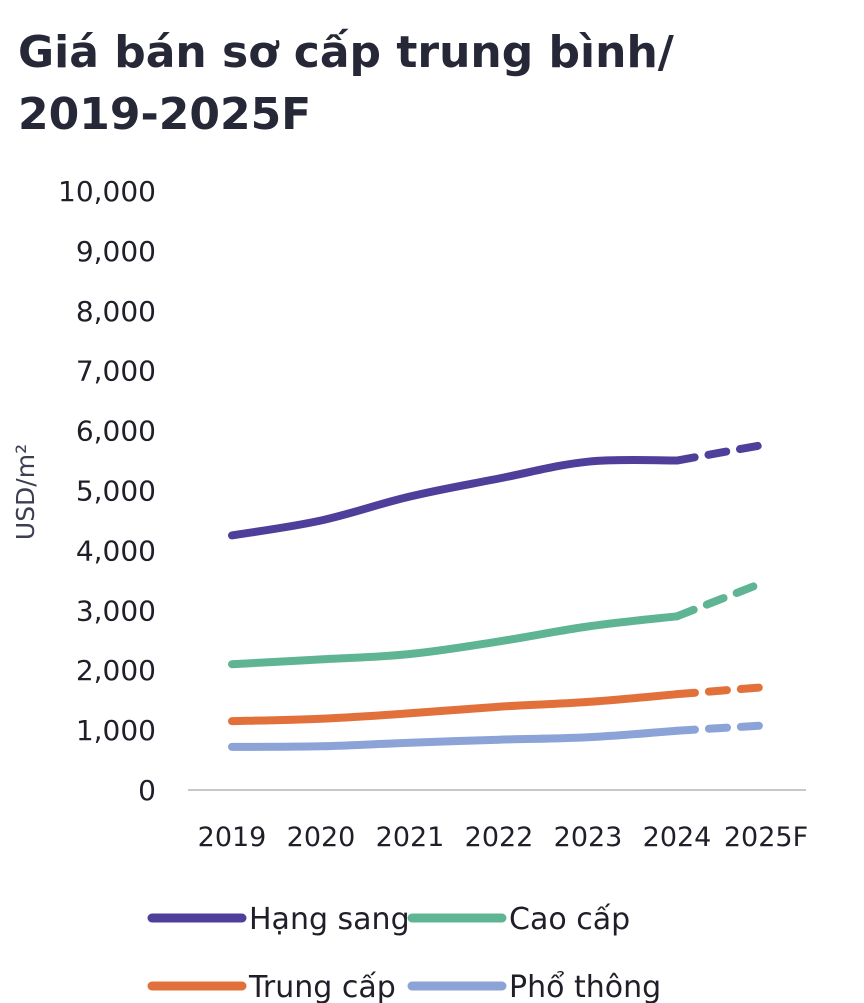 This screenshot has height=1003, width=864. I want to click on y-tick-label: 9,000, so click(116, 251).